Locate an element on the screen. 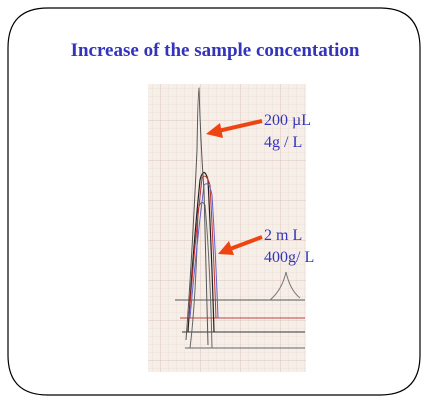 The image size is (429, 408). annotation: 400g/ L is located at coordinates (289, 257).